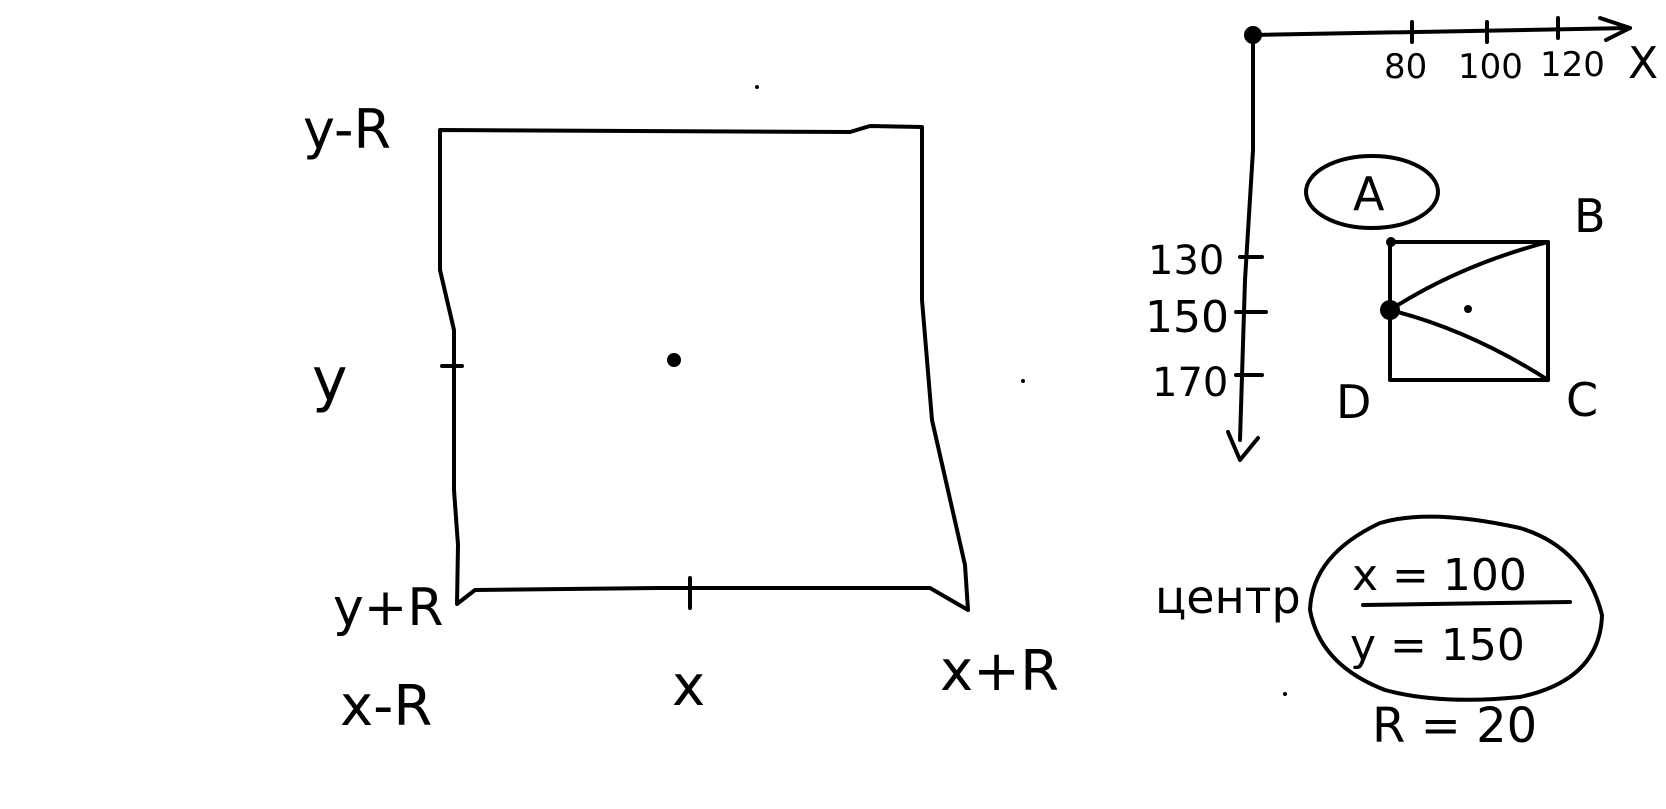 The image size is (1666, 809). Describe the element at coordinates (1469, 345) in the screenshot. I see `diagonal-to-c` at that location.